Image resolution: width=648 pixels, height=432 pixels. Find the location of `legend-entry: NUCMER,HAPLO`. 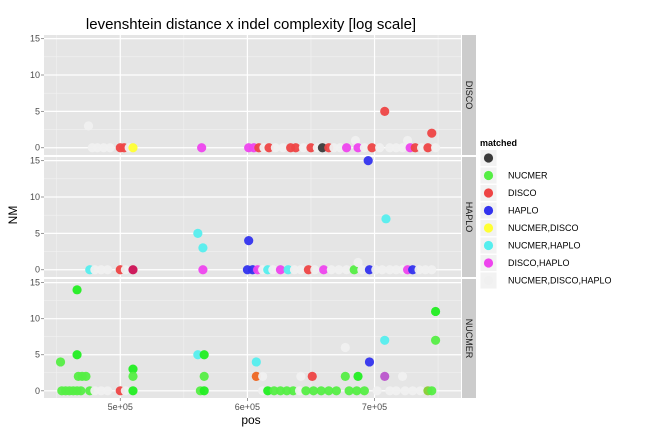

legend-entry: NUCMER,HAPLO is located at coordinates (530, 245).